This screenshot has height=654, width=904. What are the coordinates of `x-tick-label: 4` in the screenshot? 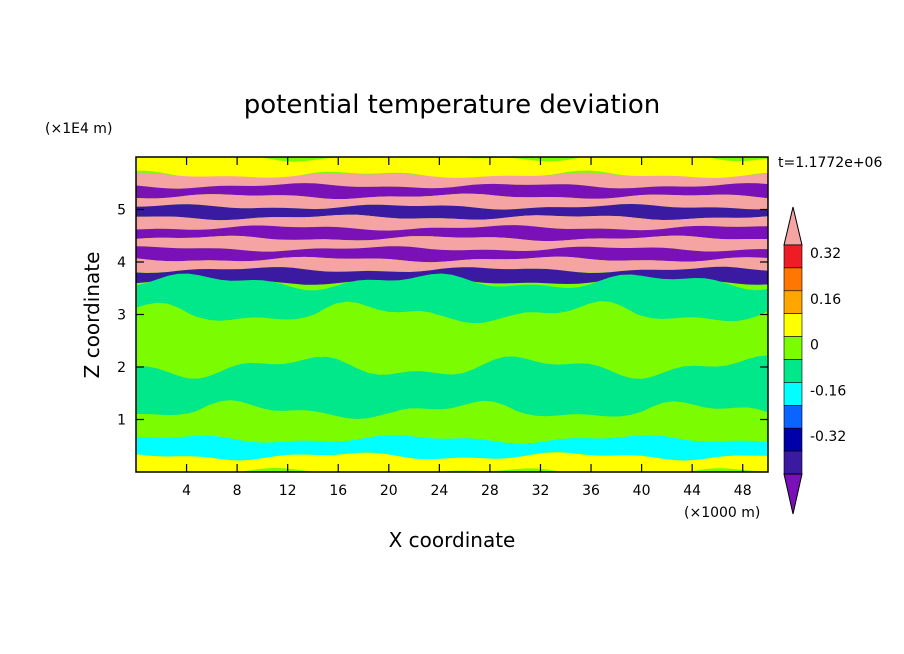 It's located at (186, 491).